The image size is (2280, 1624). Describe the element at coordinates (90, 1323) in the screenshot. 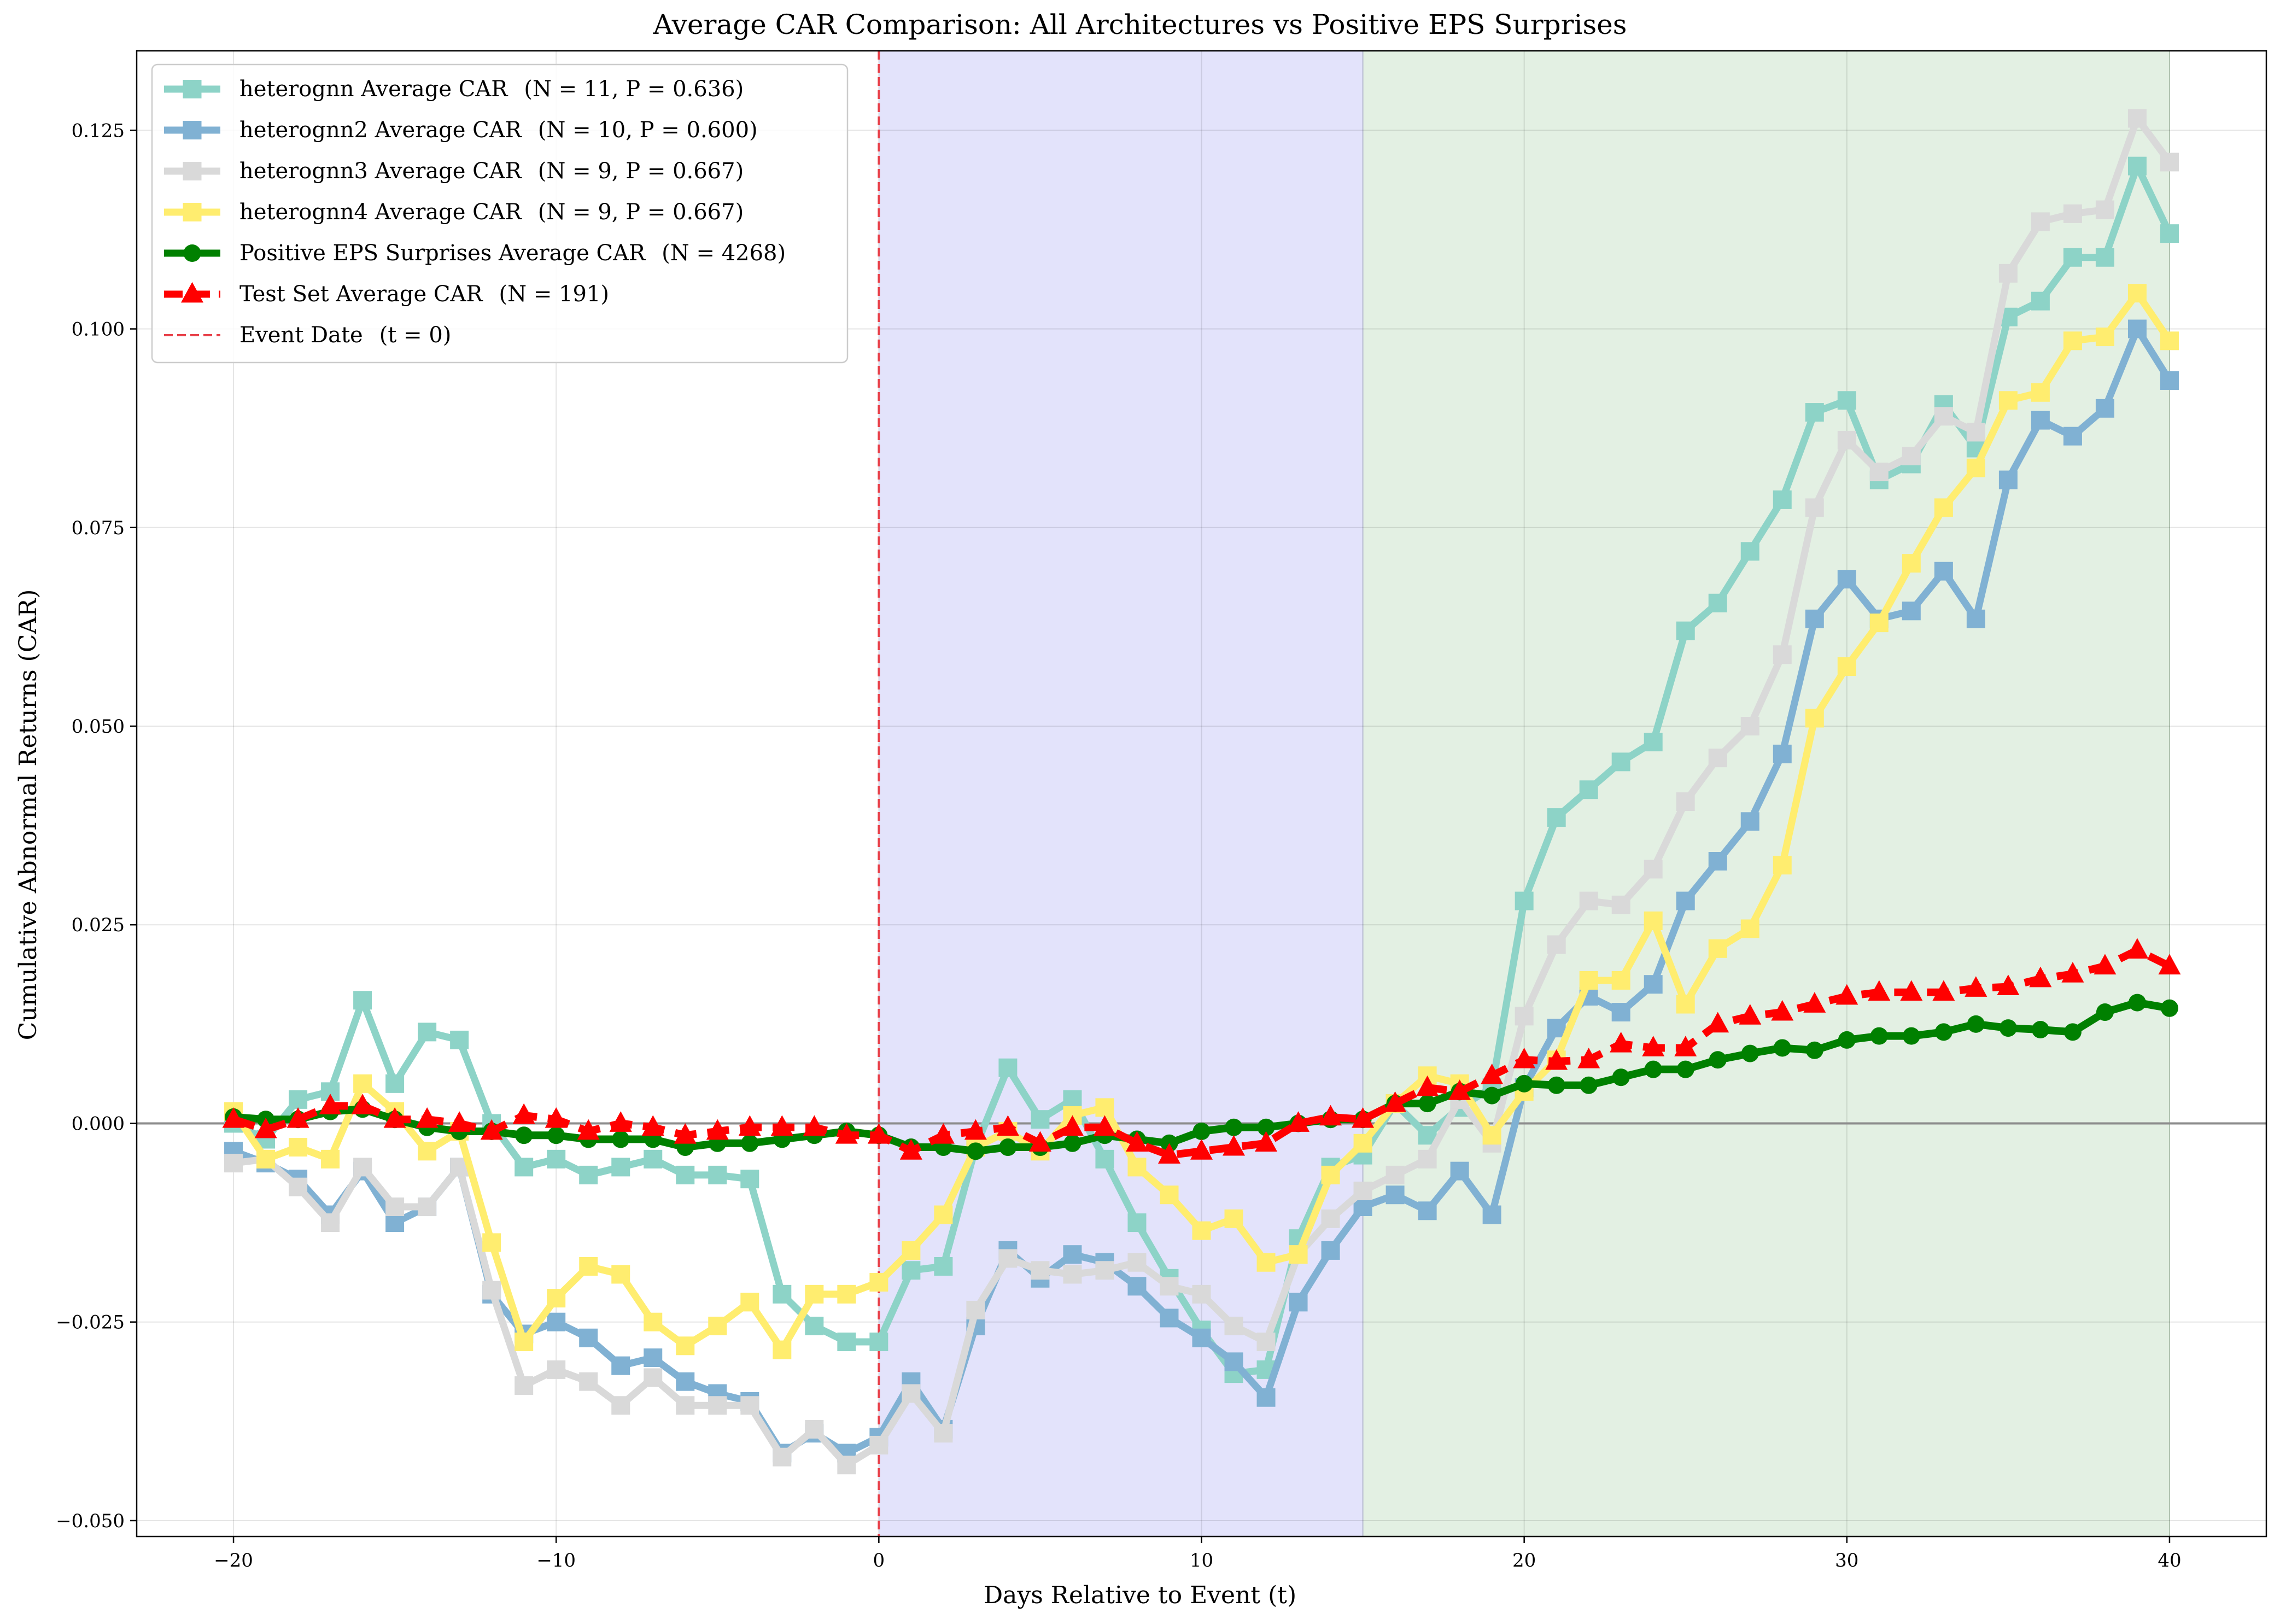

I see `y-tick-label: −0.025` at that location.